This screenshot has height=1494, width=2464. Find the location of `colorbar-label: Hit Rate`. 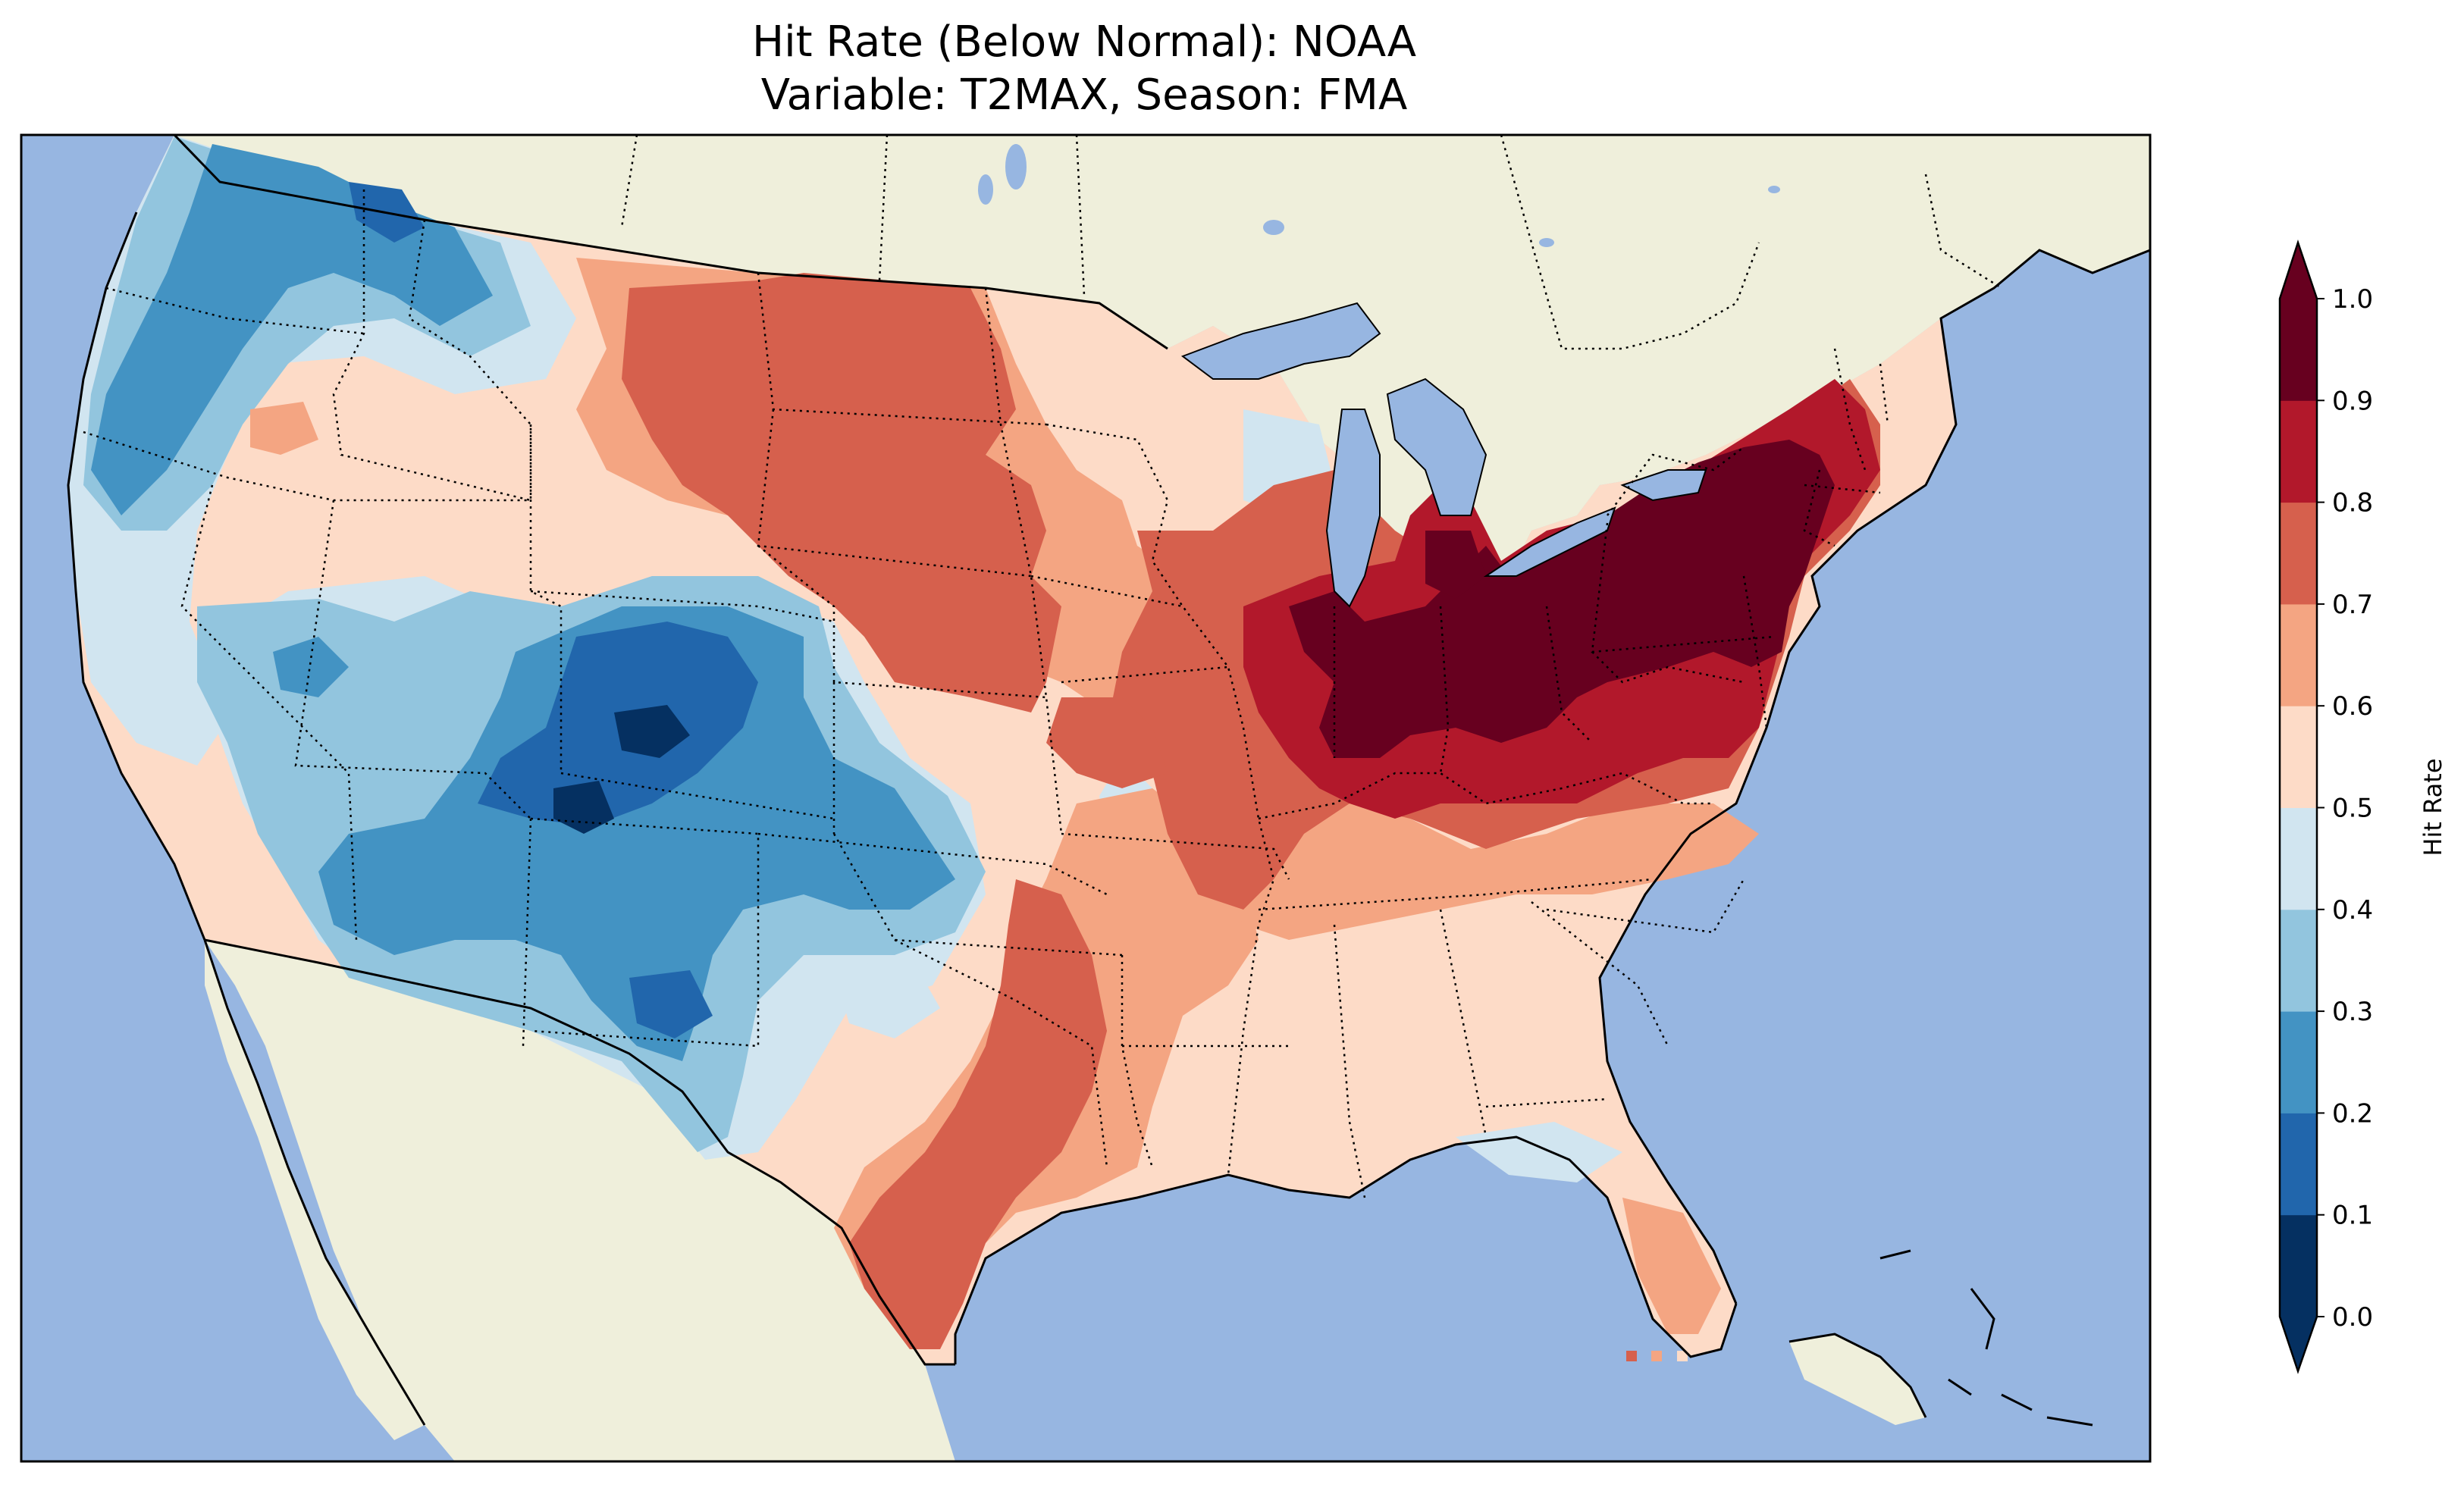

colorbar-label: Hit Rate is located at coordinates (2433, 807).